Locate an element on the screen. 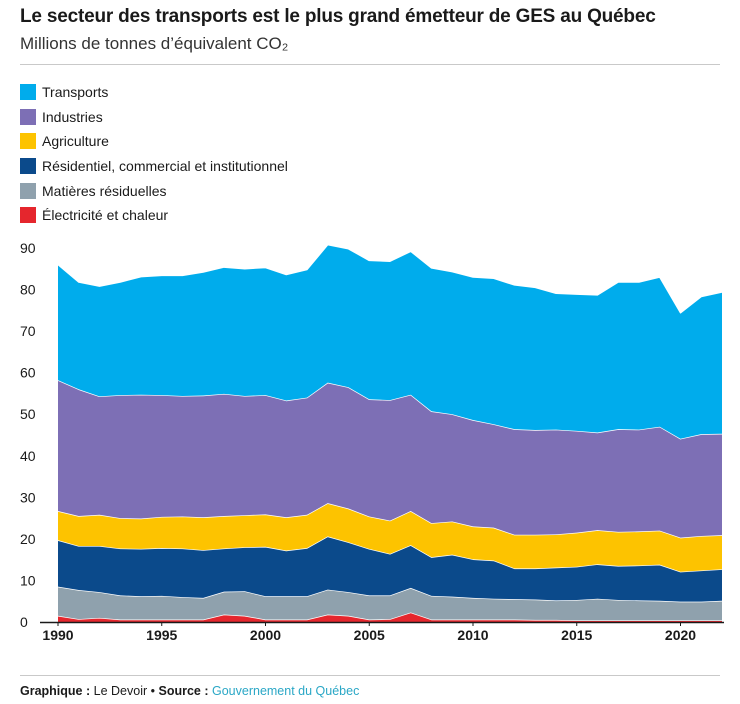 Image resolution: width=740 pixels, height=704 pixels. legend-item-electricite: Électricité et chaleur is located at coordinates (154, 215).